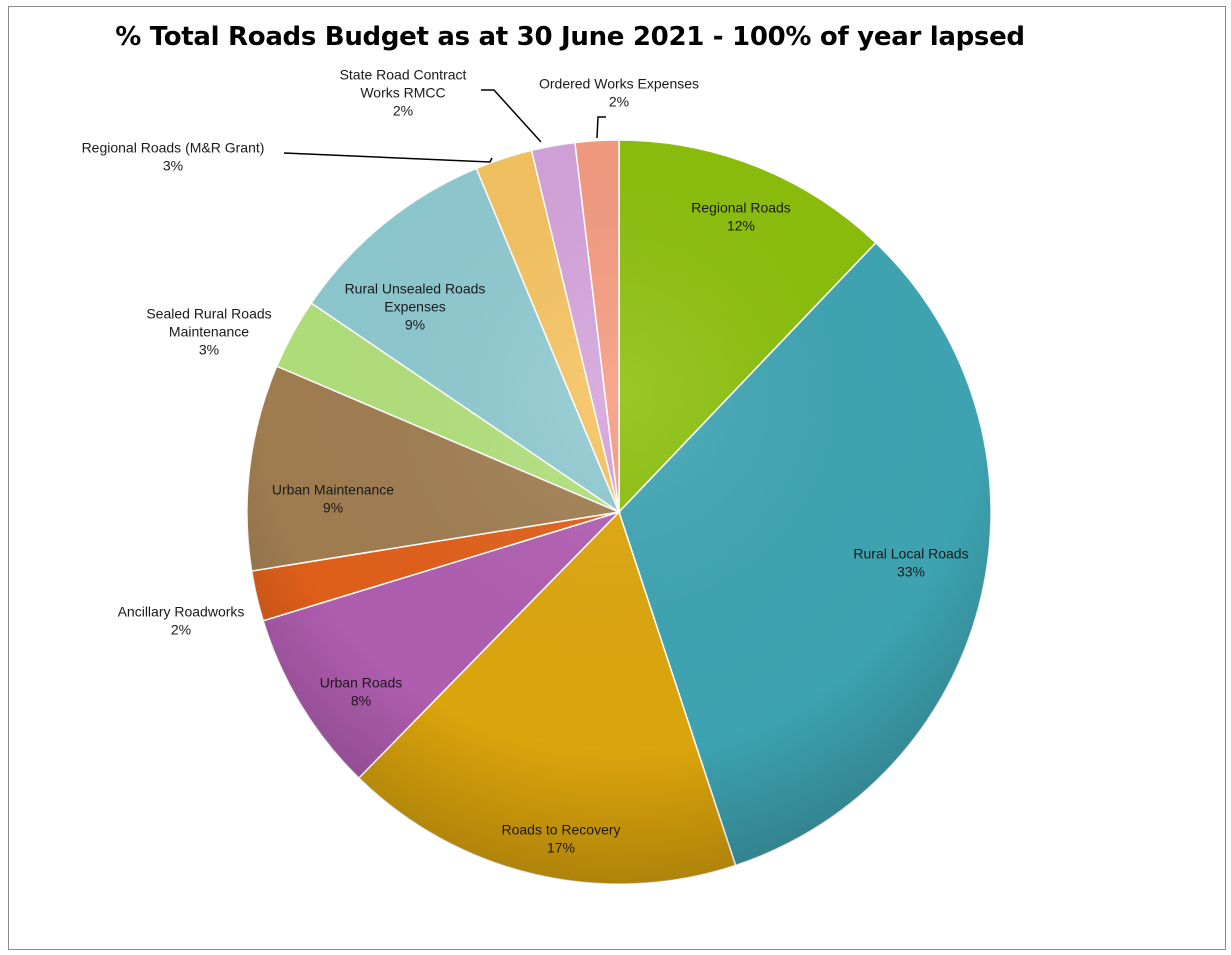 This screenshot has width=1231, height=955. Describe the element at coordinates (910, 563) in the screenshot. I see `slice-label-2: Rural Local Roads 33%` at that location.